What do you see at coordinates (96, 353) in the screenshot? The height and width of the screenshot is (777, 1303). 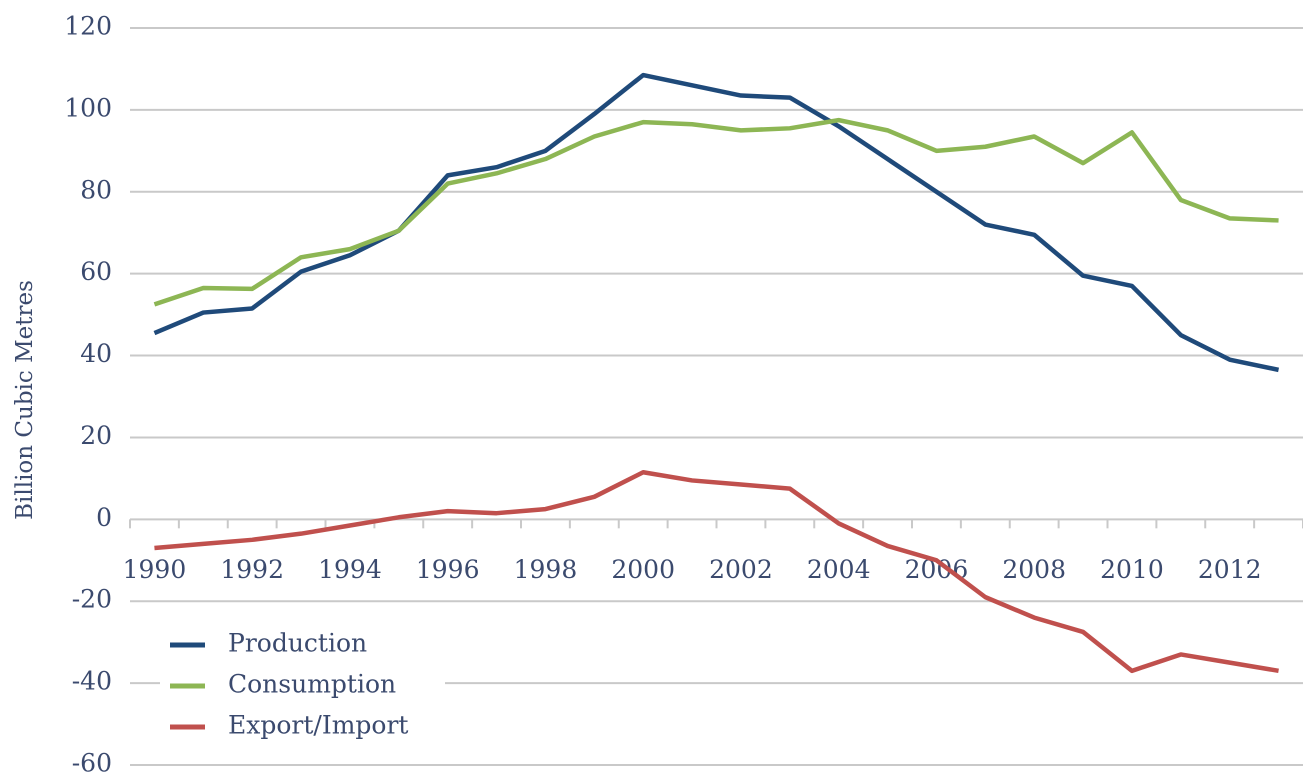 I see `y-tick-label: 40` at bounding box center [96, 353].